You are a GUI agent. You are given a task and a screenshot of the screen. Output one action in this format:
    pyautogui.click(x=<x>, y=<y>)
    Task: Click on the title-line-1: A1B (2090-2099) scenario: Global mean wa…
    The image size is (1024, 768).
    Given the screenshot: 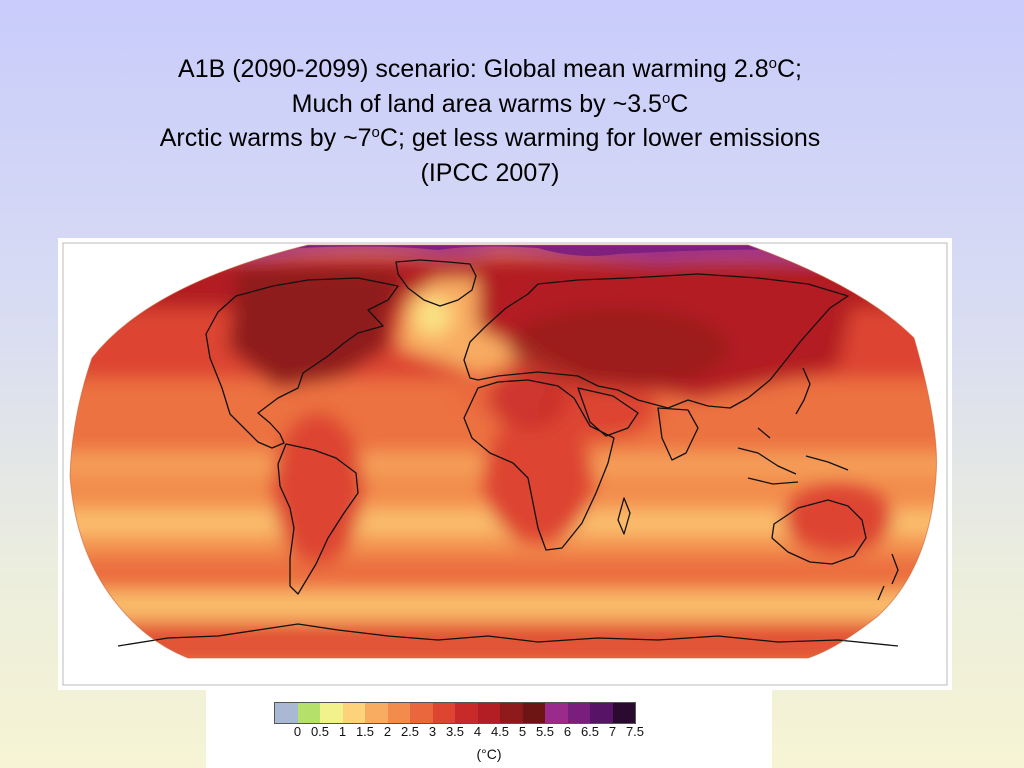 What is the action you would take?
    pyautogui.click(x=490, y=69)
    